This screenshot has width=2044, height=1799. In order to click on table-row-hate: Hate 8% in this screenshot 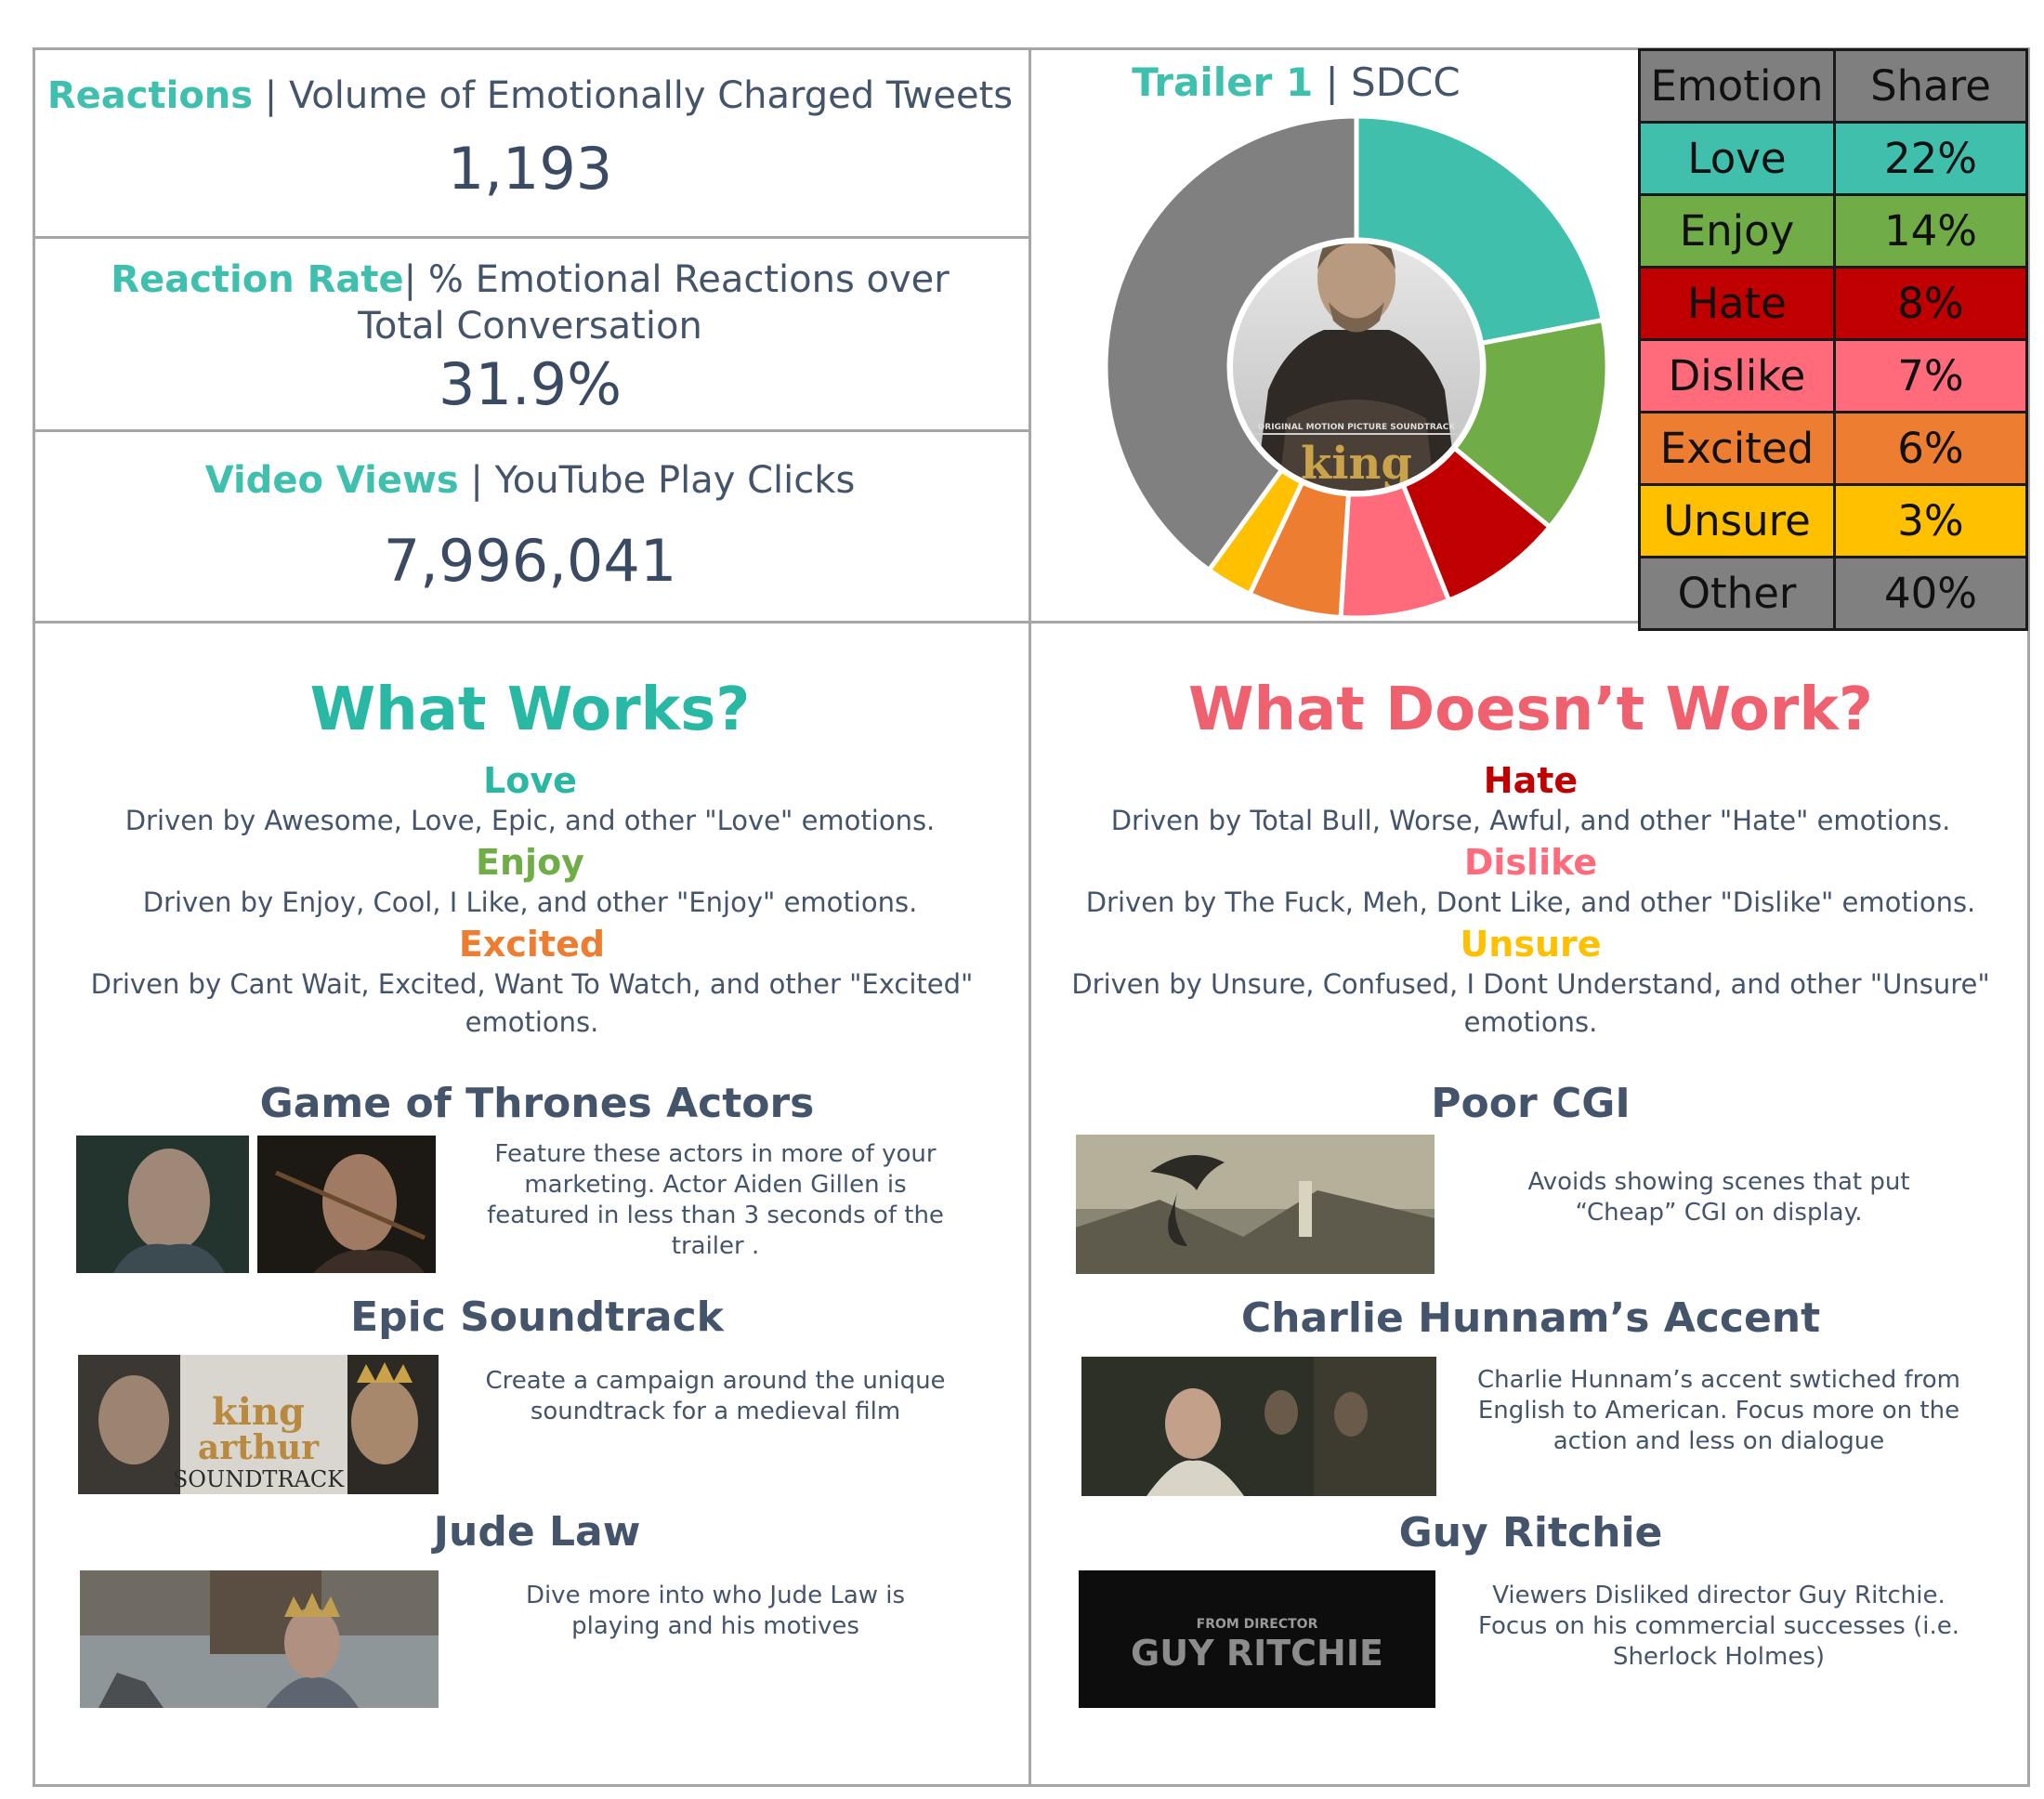, I will do `click(1833, 303)`.